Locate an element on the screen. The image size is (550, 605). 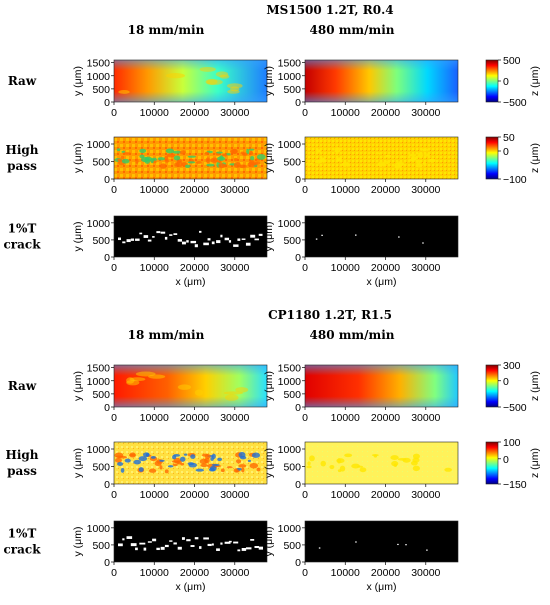
x-axis-label: x (μm) is located at coordinates (191, 587).